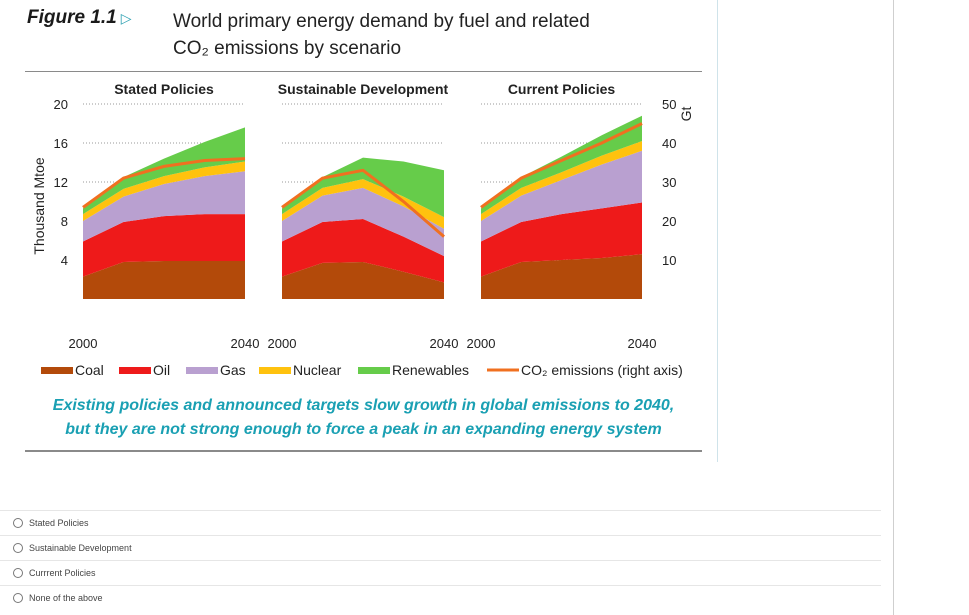 The width and height of the screenshot is (969, 615). I want to click on legend-label: Gas, so click(233, 370).